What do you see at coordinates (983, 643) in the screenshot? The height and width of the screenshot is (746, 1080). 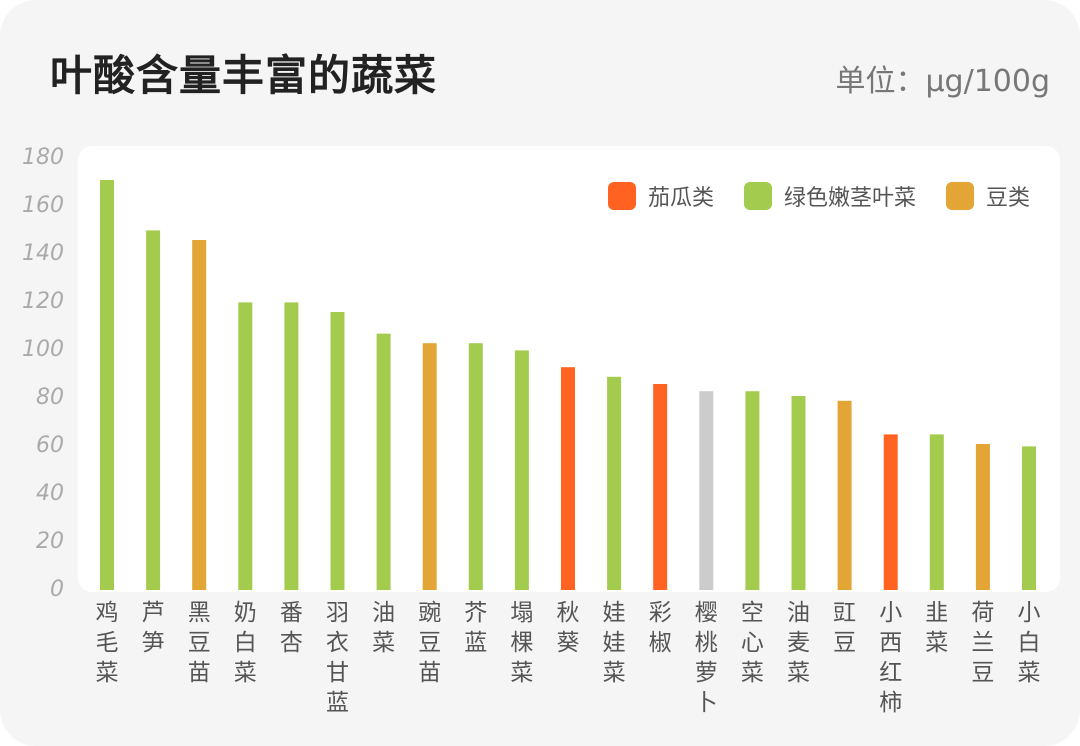 I see `x-tick-label: 荷兰豆` at bounding box center [983, 643].